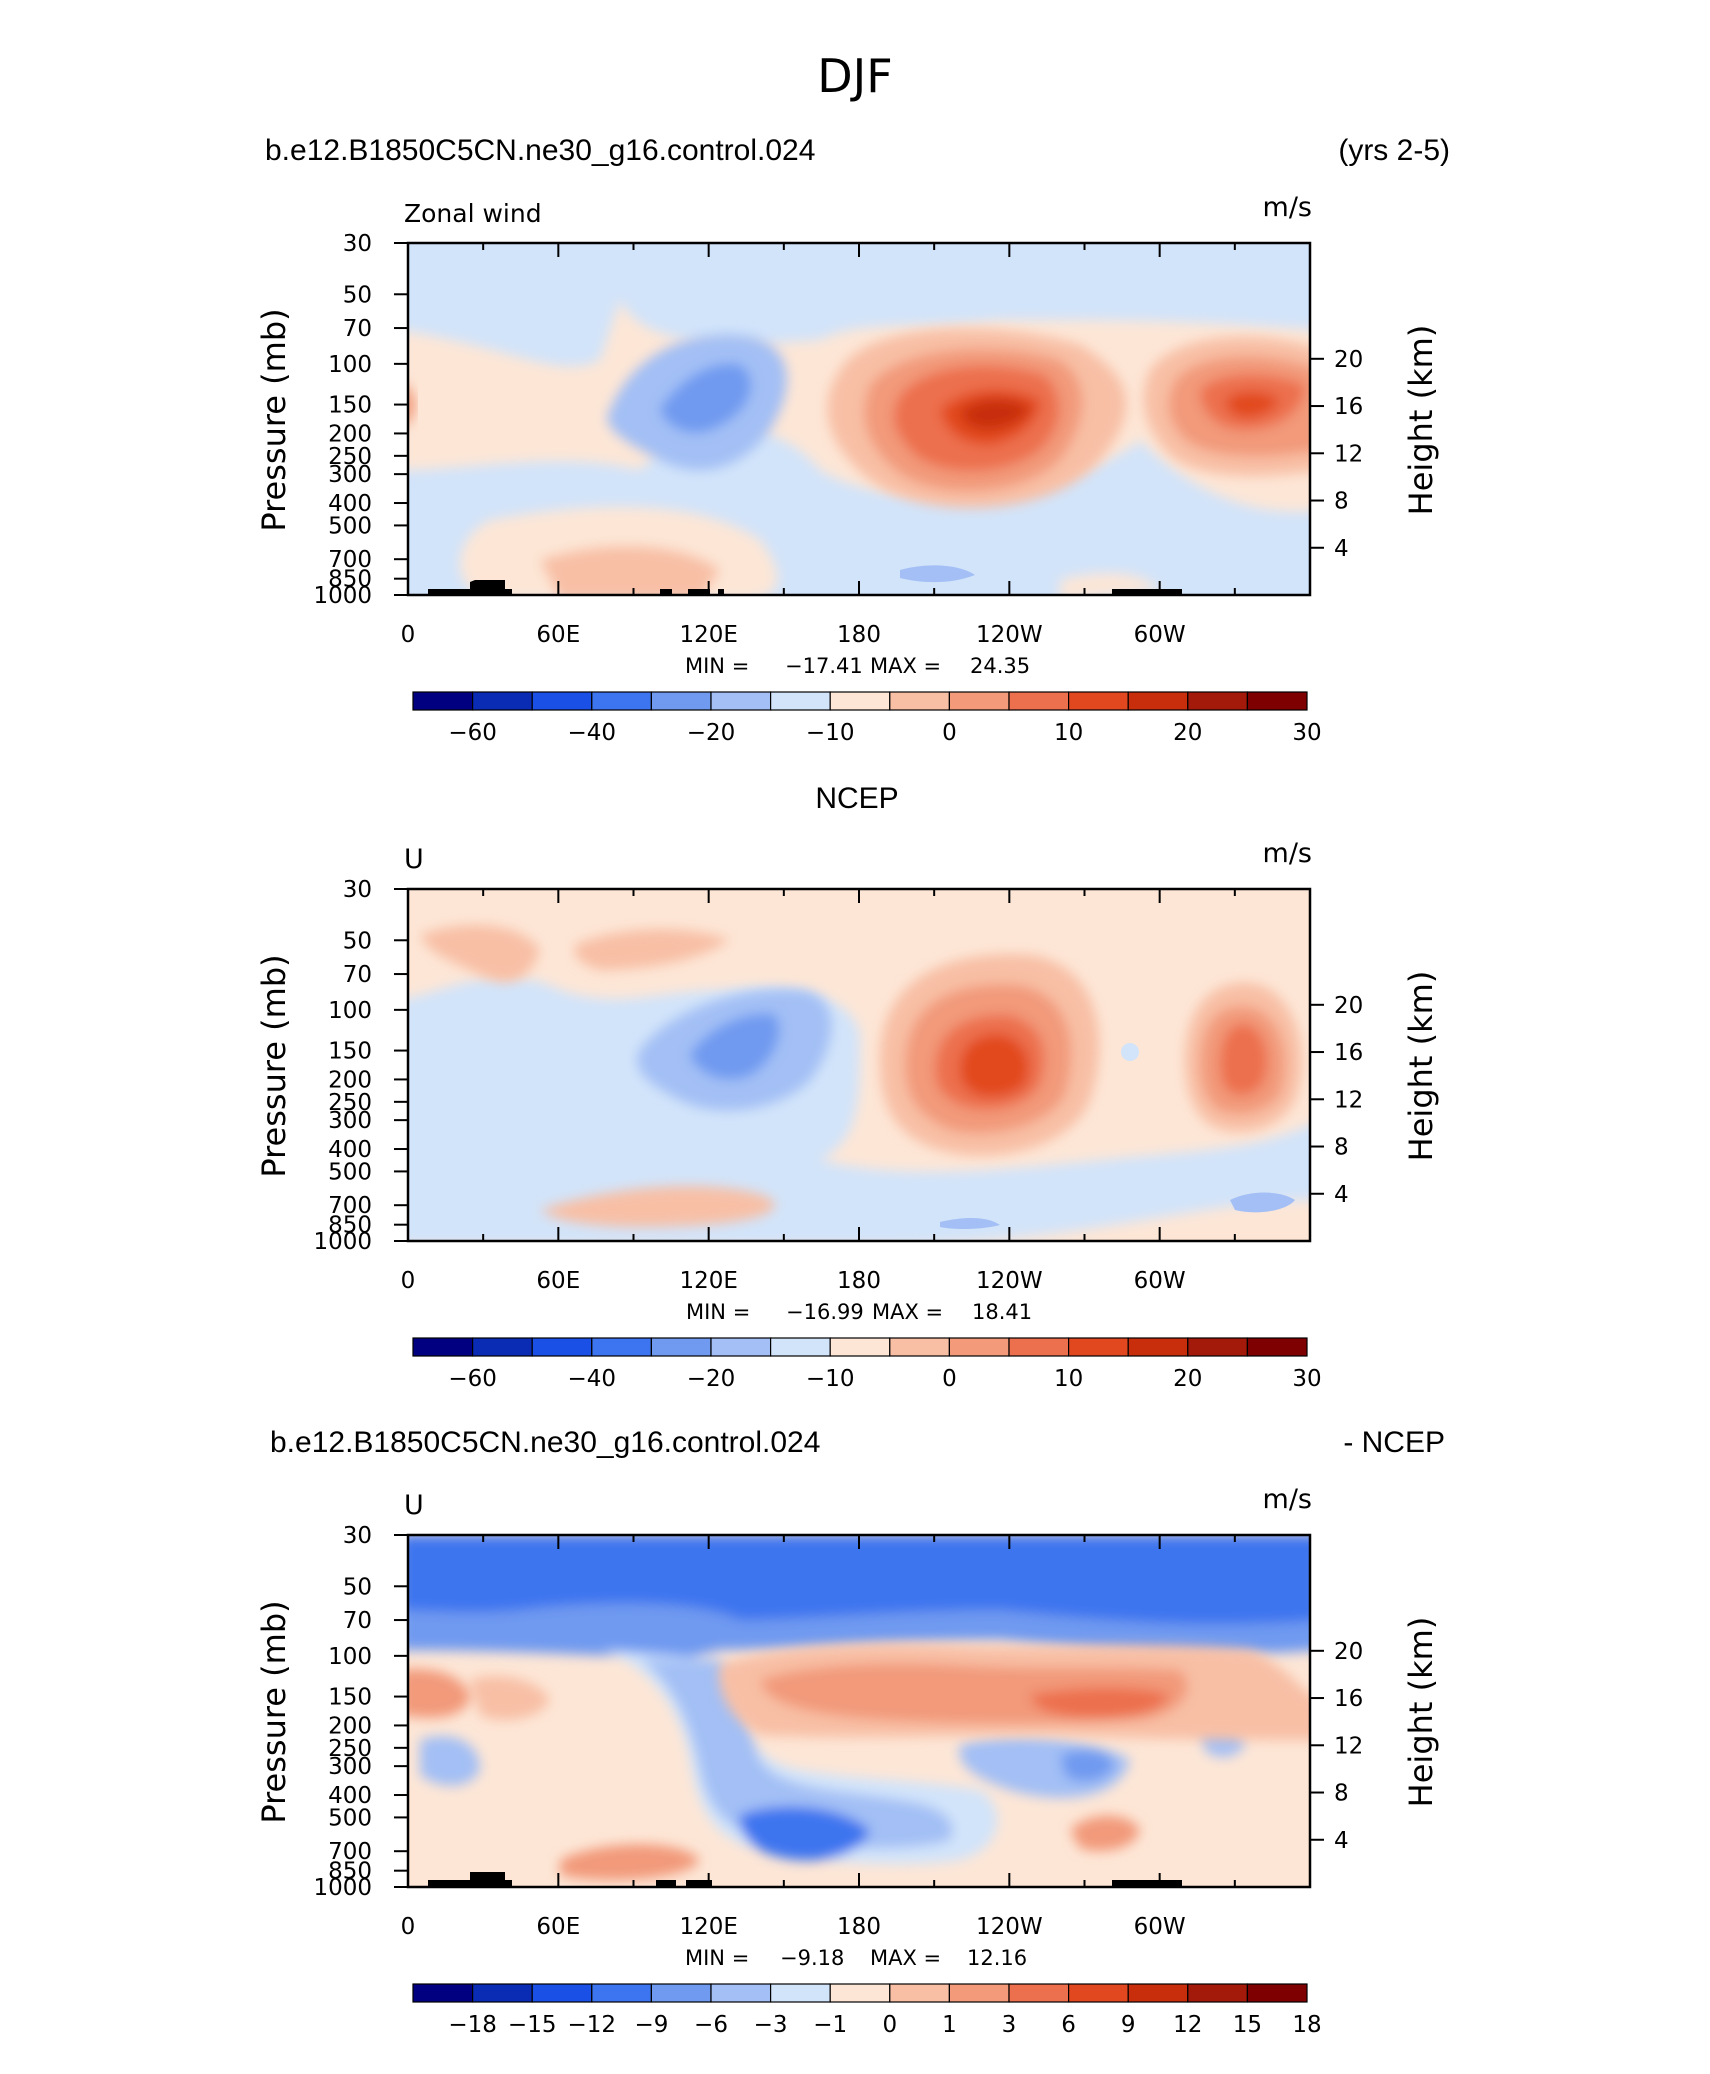  Describe the element at coordinates (414, 859) in the screenshot. I see `panel-2-var-label: U` at that location.